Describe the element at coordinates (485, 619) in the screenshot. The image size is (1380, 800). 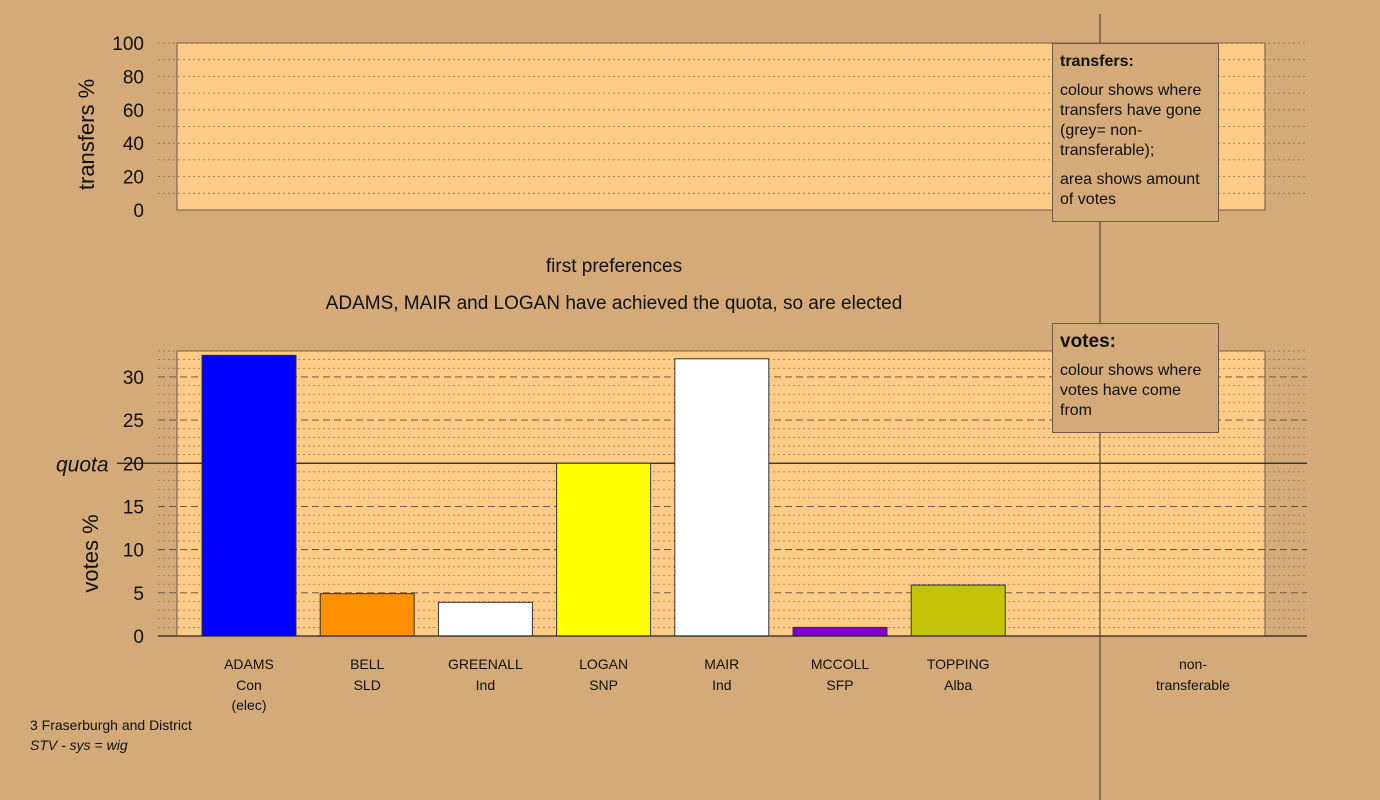
I see `bar-greenall` at that location.